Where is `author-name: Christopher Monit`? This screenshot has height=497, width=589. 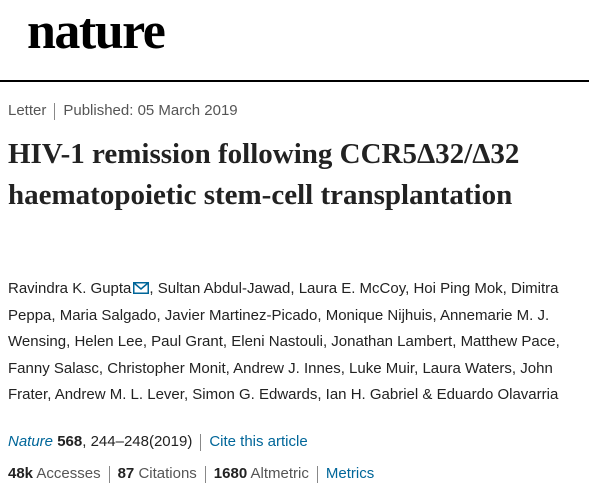
author-name: Christopher Monit is located at coordinates (166, 368).